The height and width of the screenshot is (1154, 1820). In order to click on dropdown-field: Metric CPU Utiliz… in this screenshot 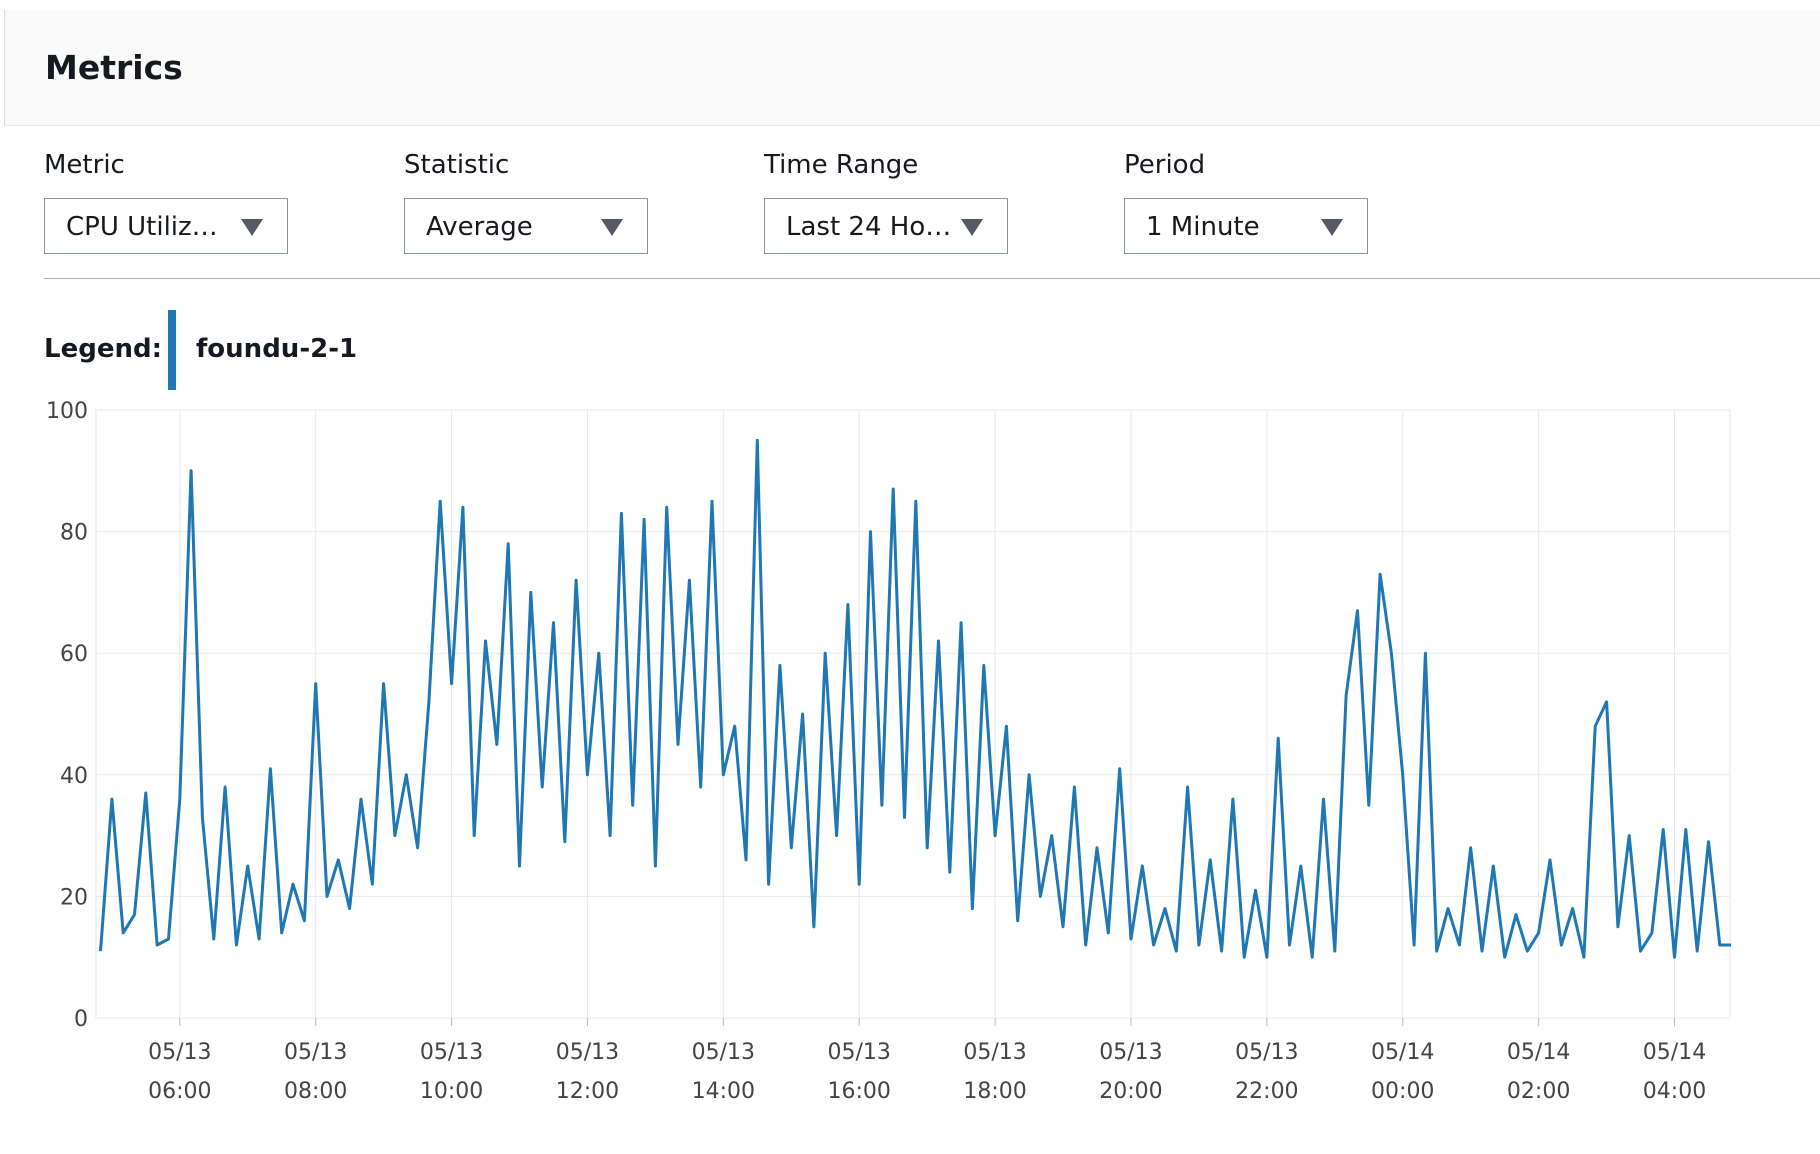, I will do `click(166, 202)`.